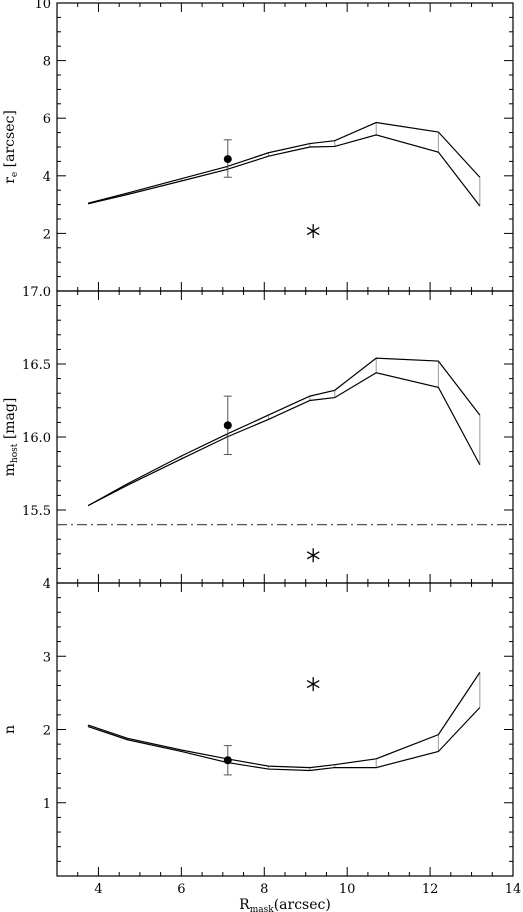  I want to click on x-axis-title: Rmask(arcsec), so click(285, 904).